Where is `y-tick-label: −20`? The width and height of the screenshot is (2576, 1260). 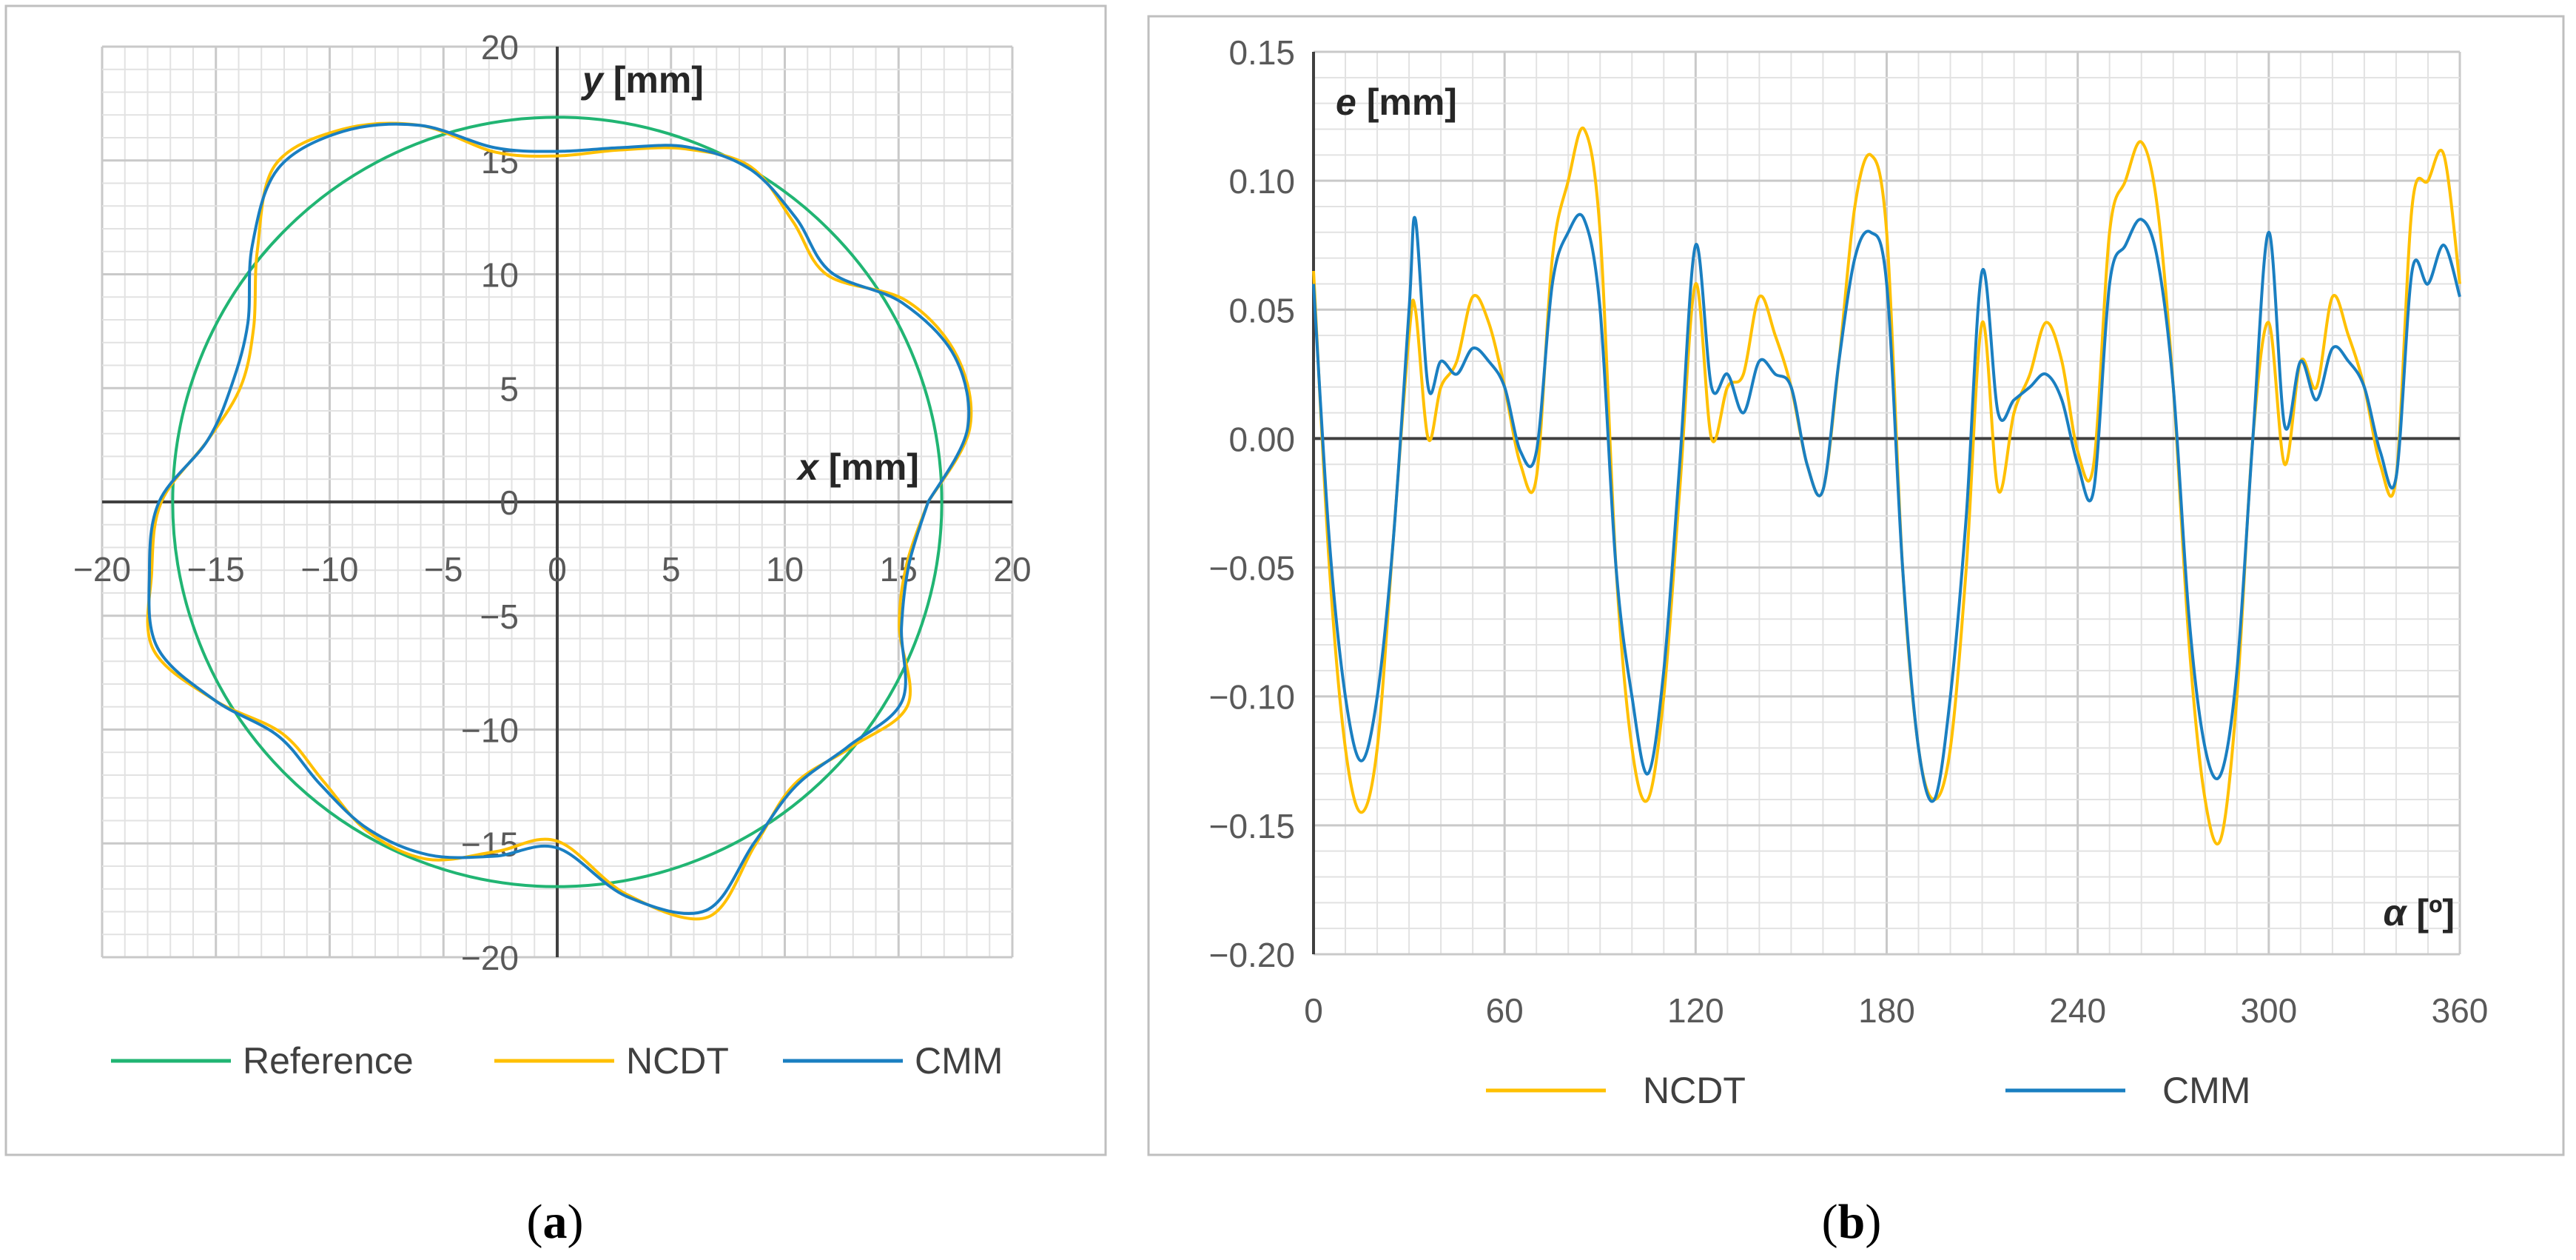
y-tick-label: −20 is located at coordinates (490, 958).